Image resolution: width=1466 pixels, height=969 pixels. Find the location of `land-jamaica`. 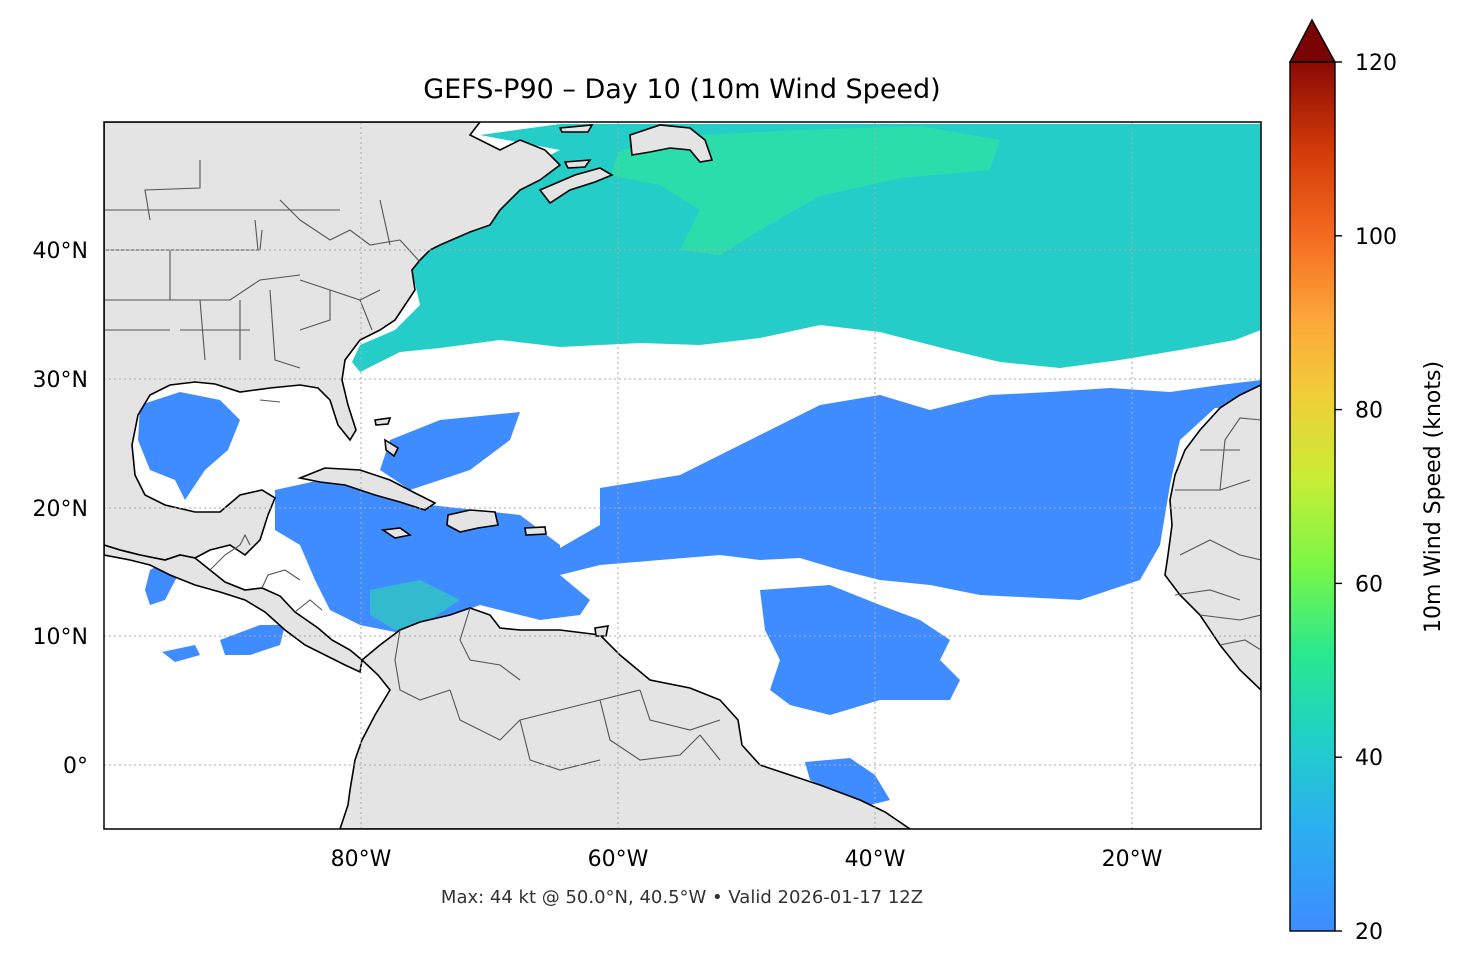

land-jamaica is located at coordinates (396, 533).